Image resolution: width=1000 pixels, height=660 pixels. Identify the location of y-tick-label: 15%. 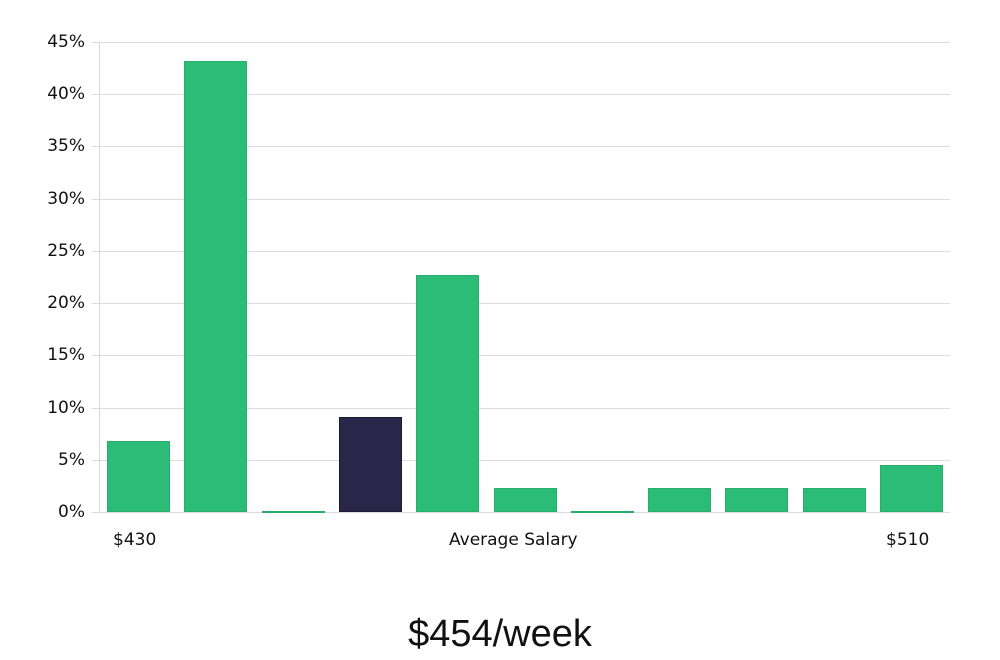
(66, 355).